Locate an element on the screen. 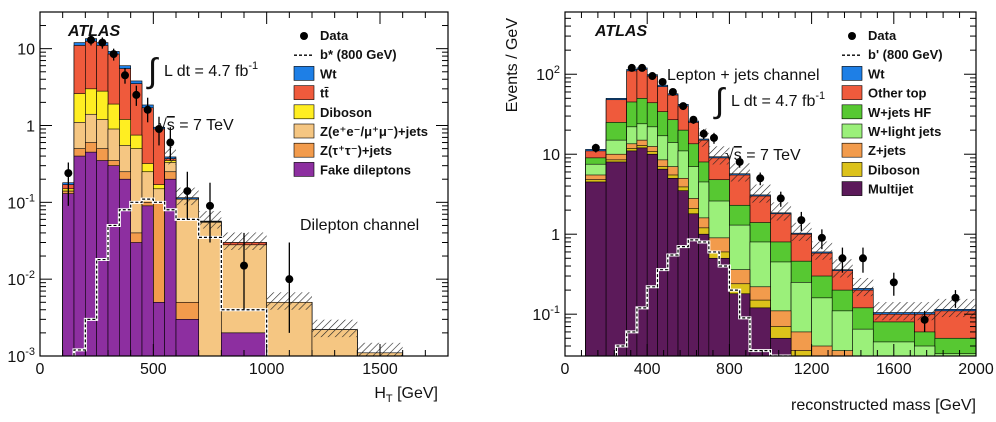 This screenshot has height=422, width=996. legend-label: W+light jets is located at coordinates (904, 131).